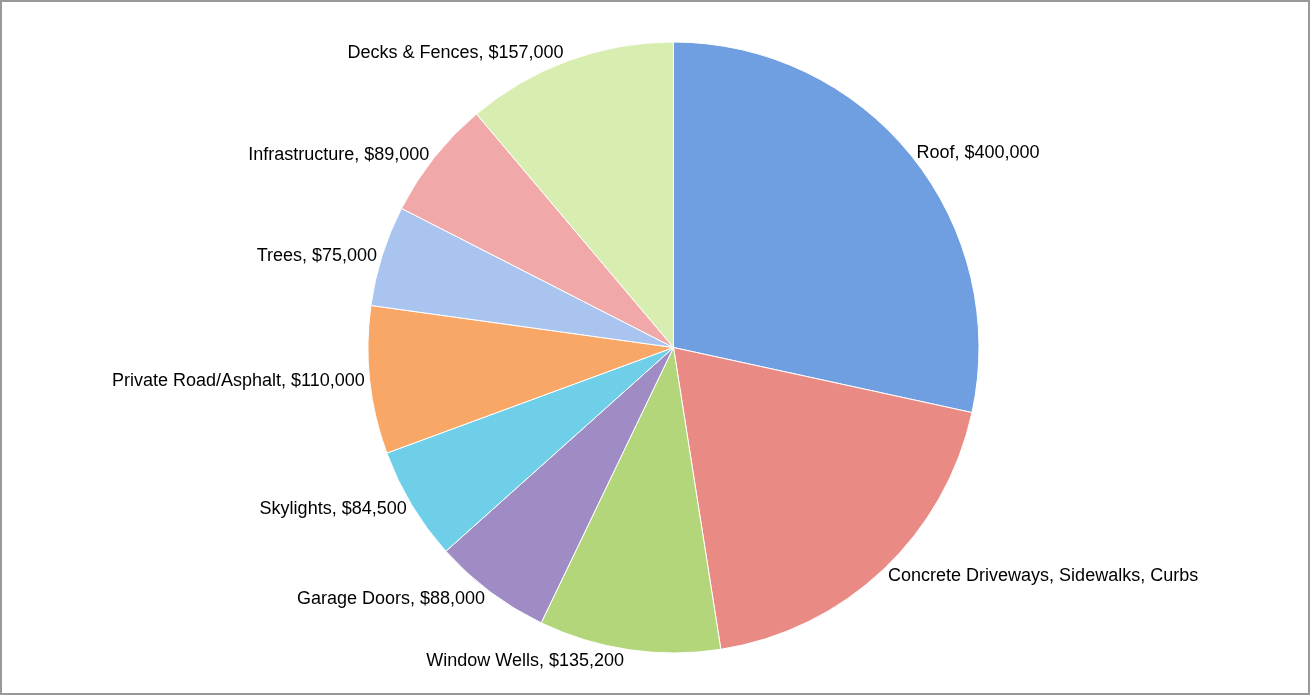  What do you see at coordinates (1043, 575) in the screenshot?
I see `slice-label: Concrete Driveways, Sidewalks, Curbs` at bounding box center [1043, 575].